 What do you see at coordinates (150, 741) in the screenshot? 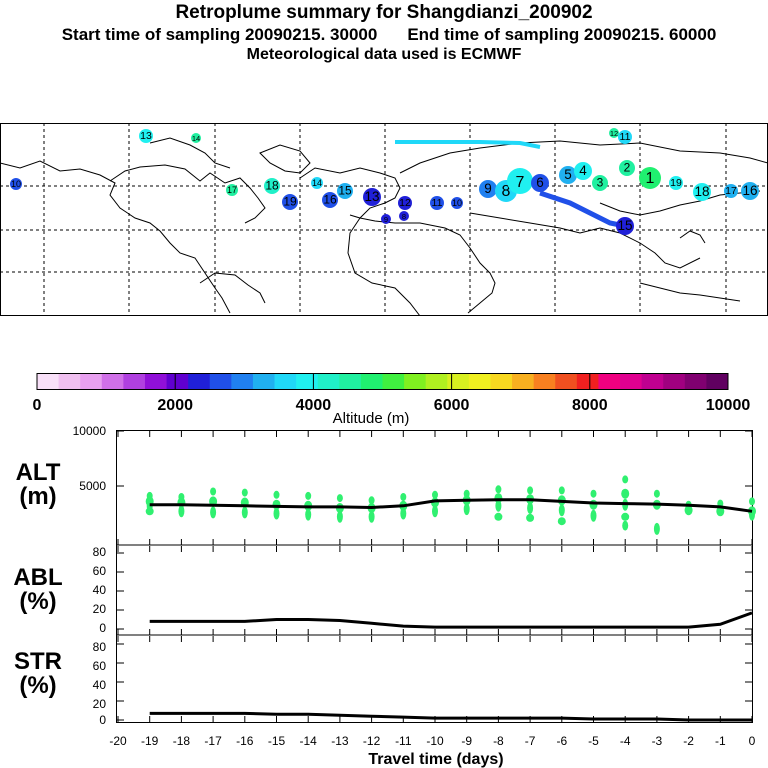
I see `x-tick-label: -19` at bounding box center [150, 741].